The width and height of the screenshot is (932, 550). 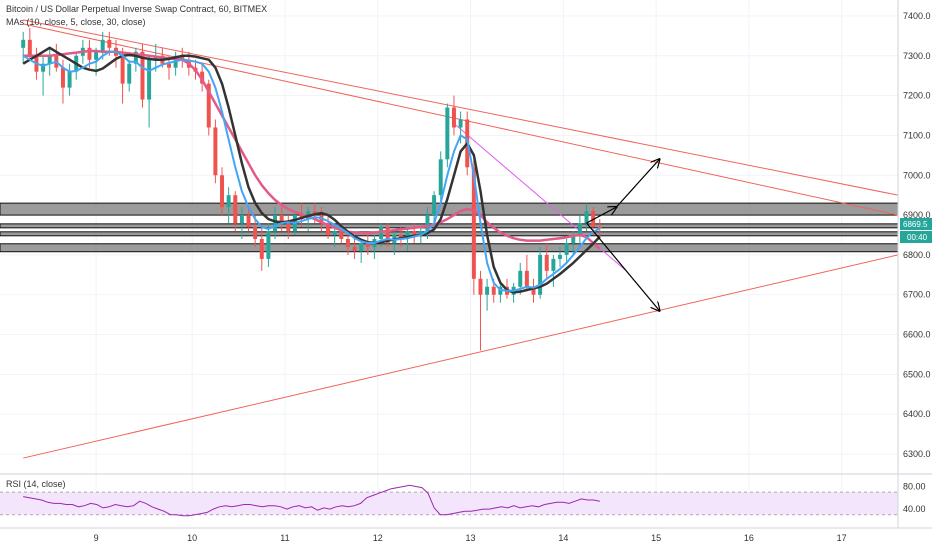 I want to click on y-tick-label: 6400.0, so click(x=917, y=414).